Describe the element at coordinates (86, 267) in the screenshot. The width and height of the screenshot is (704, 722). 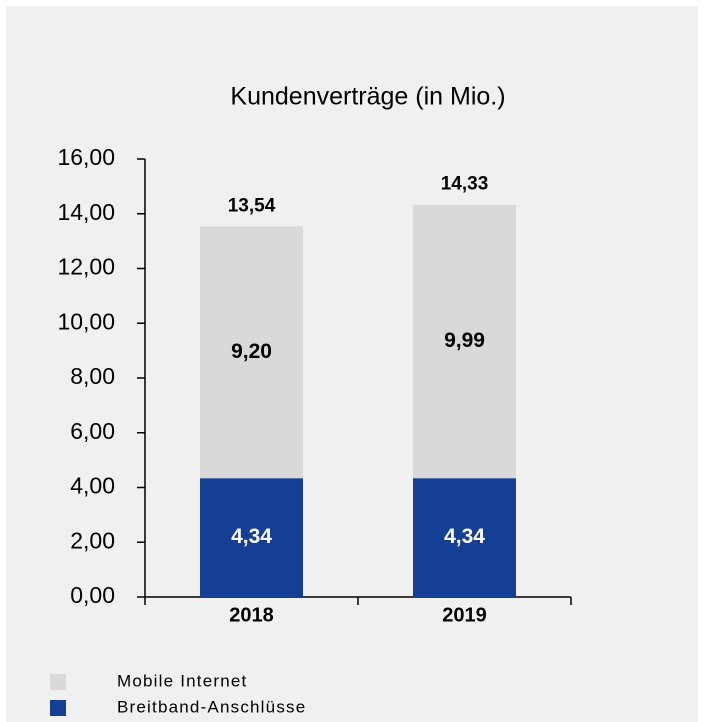
I see `y-tick-label: 12,00` at that location.